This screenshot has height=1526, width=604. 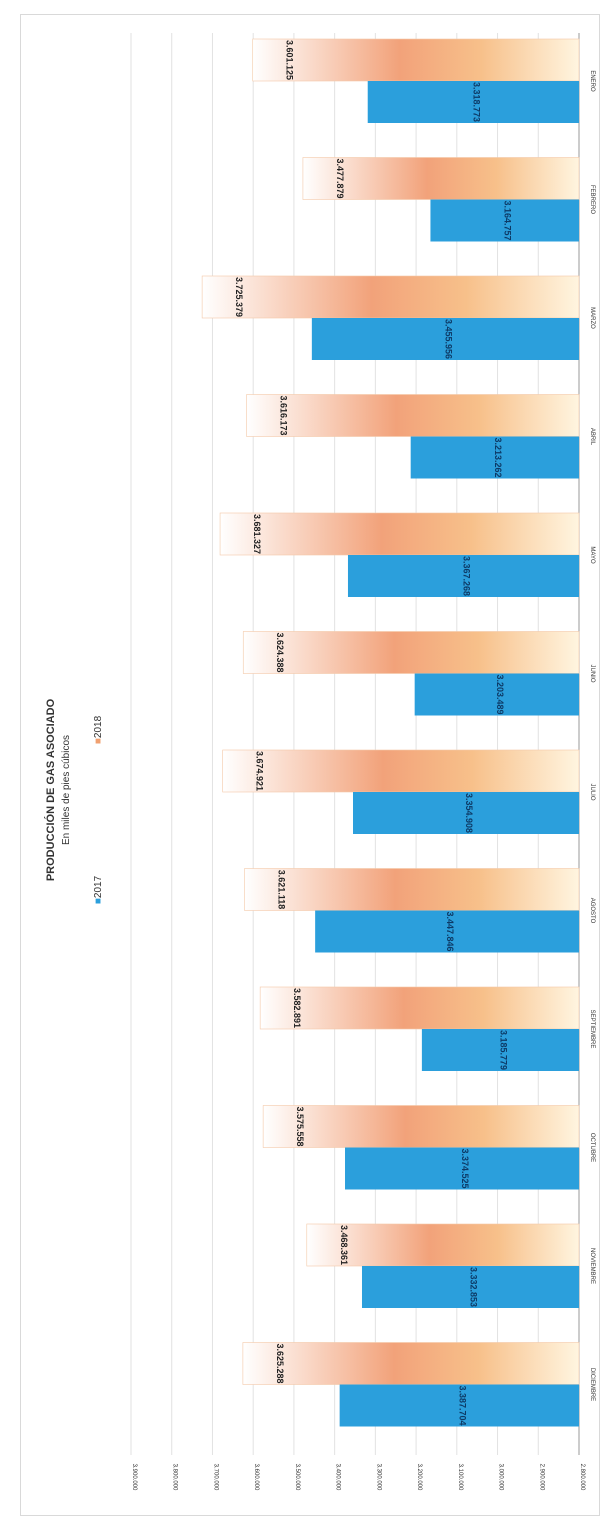 What do you see at coordinates (300, 1126) in the screenshot?
I see `data-label-2018: 3.575.558` at bounding box center [300, 1126].